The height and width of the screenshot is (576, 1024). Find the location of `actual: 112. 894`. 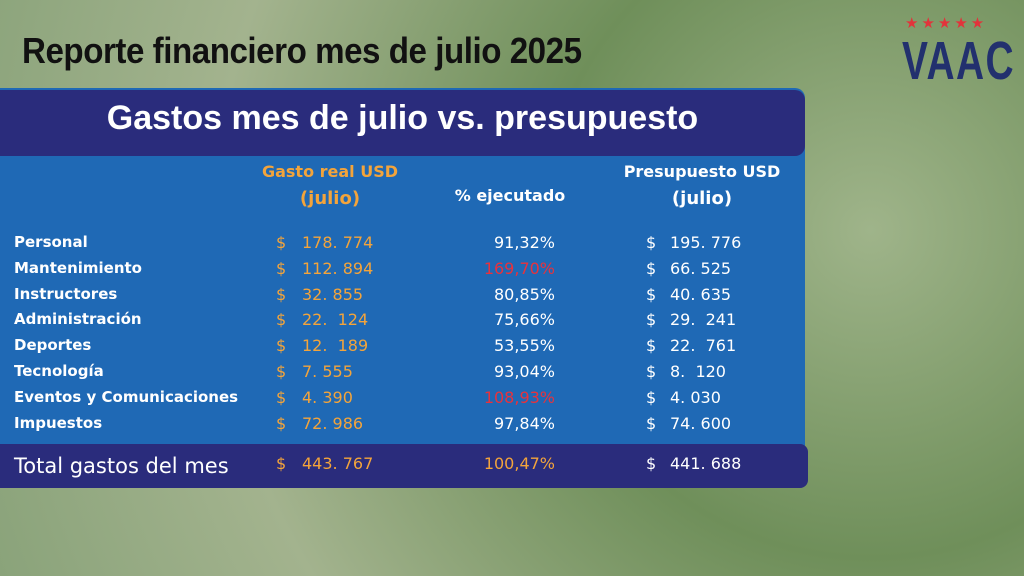

actual: 112. 894 is located at coordinates (338, 268).